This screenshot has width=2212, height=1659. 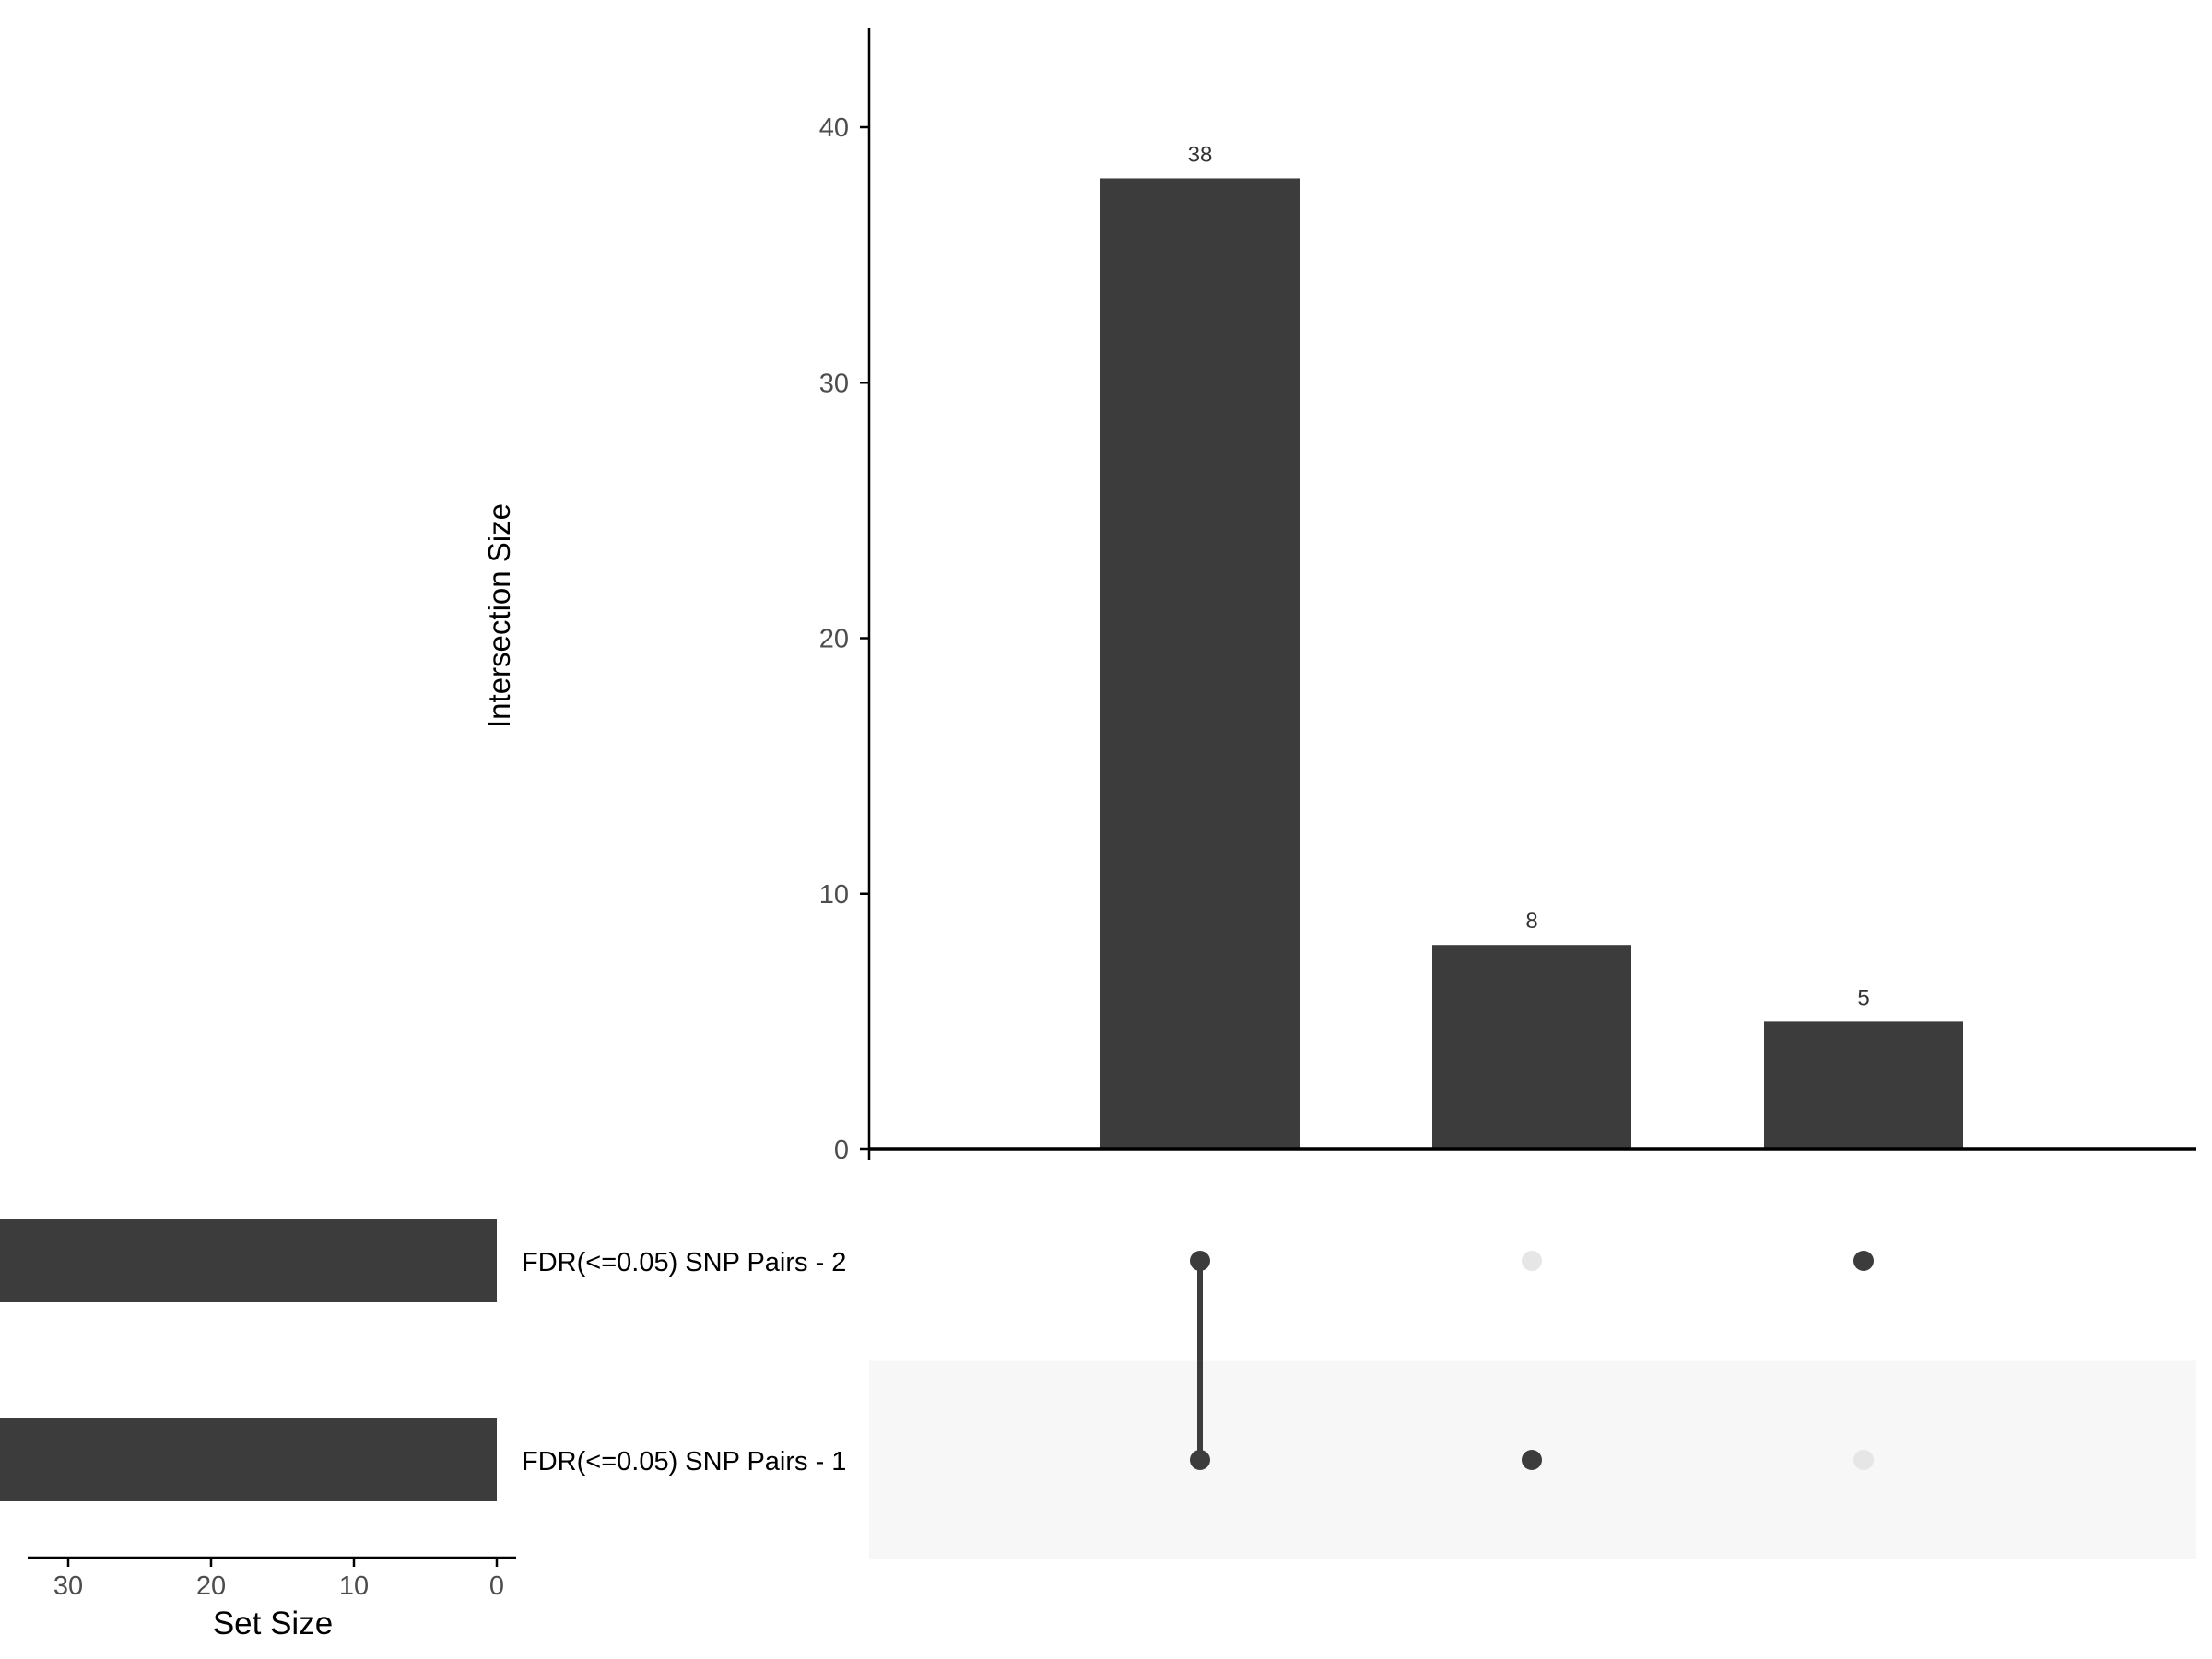 I want to click on set-size-axis: 403020100, so click(x=272, y=1578).